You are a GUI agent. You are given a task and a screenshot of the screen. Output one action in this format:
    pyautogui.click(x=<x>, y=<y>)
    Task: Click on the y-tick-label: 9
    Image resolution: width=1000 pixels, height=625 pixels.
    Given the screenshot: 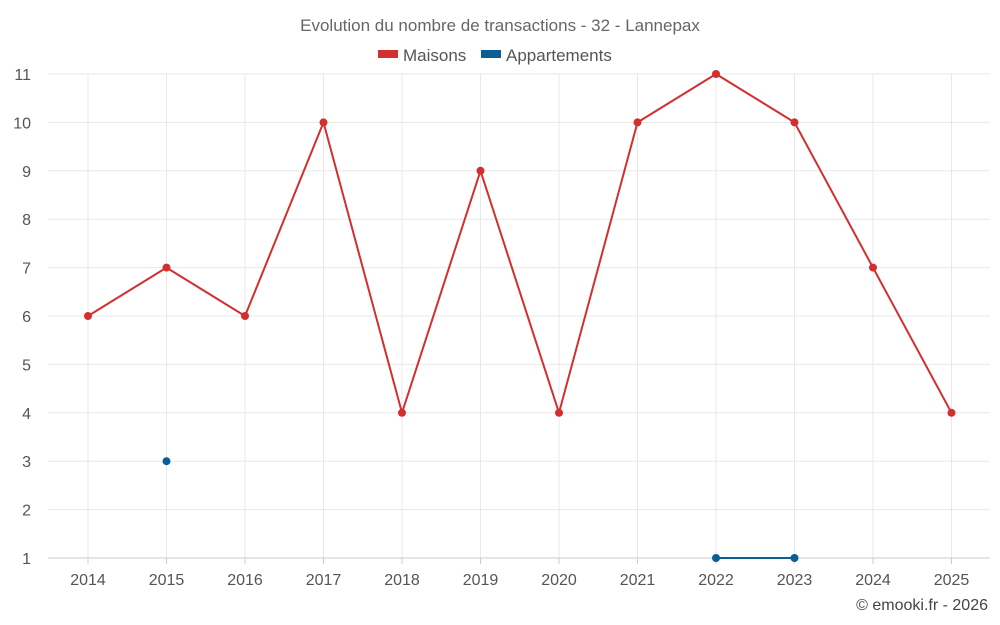 What is the action you would take?
    pyautogui.click(x=26, y=172)
    